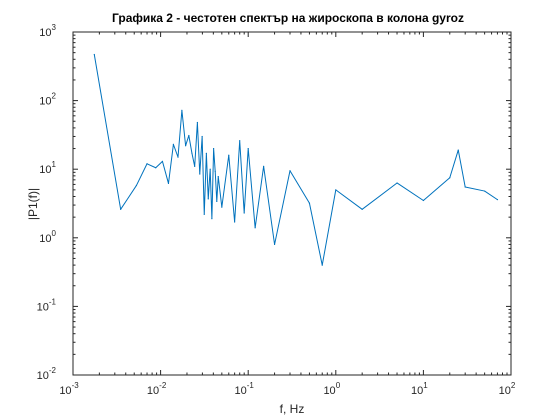 This screenshot has width=560, height=420. Describe the element at coordinates (292, 409) in the screenshot. I see `x-axis-label: f, Hz` at that location.